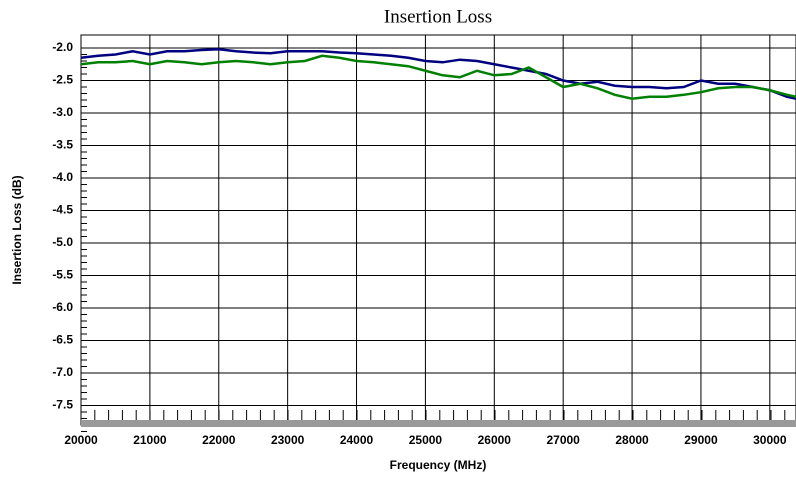 This screenshot has height=477, width=796. I want to click on x-scroll-bar, so click(438, 423).